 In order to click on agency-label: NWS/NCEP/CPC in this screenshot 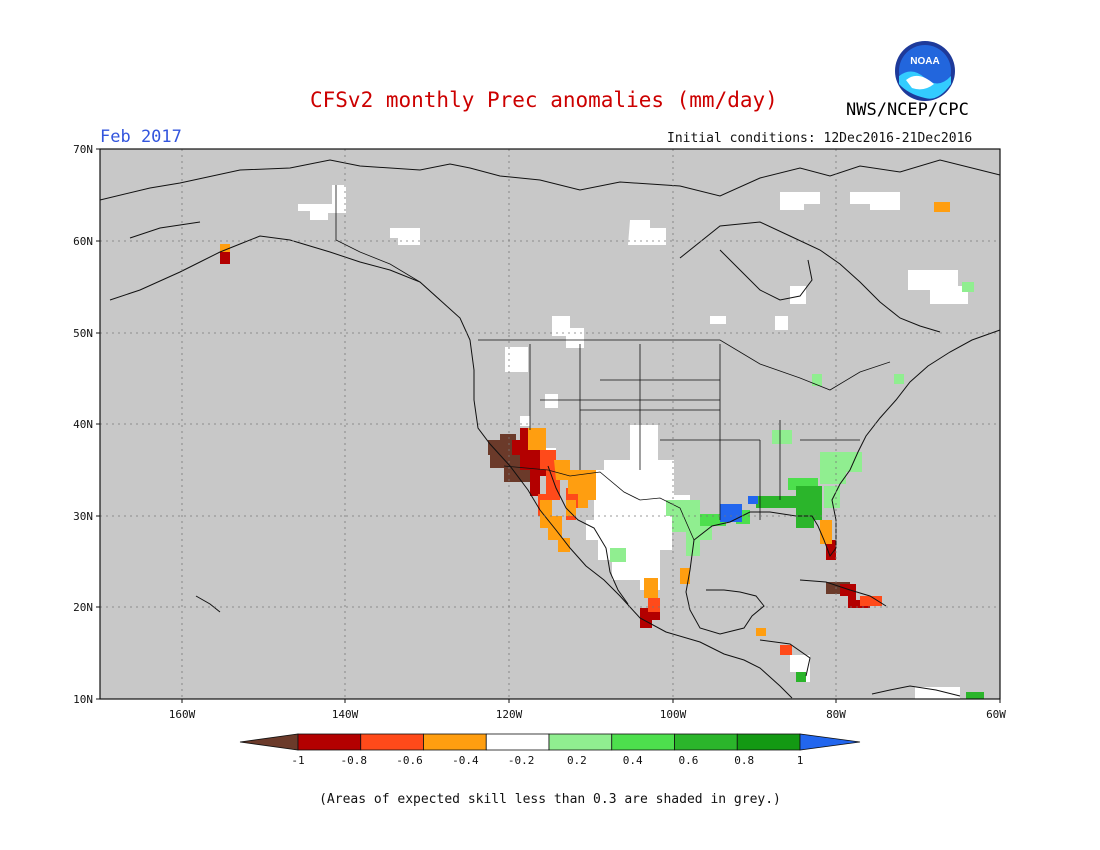, I will do `click(907, 110)`.